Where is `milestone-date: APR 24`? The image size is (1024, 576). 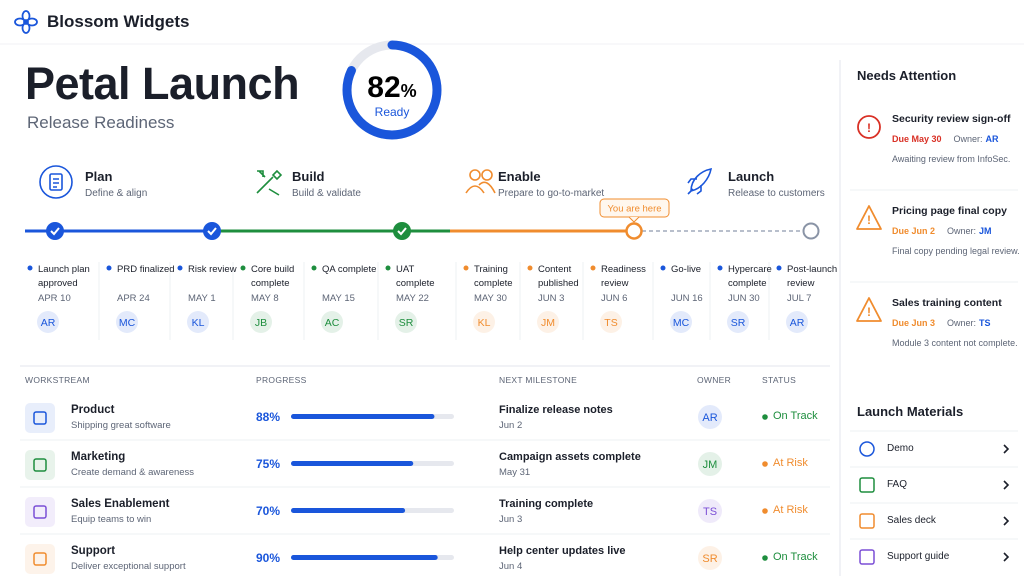 milestone-date: APR 24 is located at coordinates (133, 298).